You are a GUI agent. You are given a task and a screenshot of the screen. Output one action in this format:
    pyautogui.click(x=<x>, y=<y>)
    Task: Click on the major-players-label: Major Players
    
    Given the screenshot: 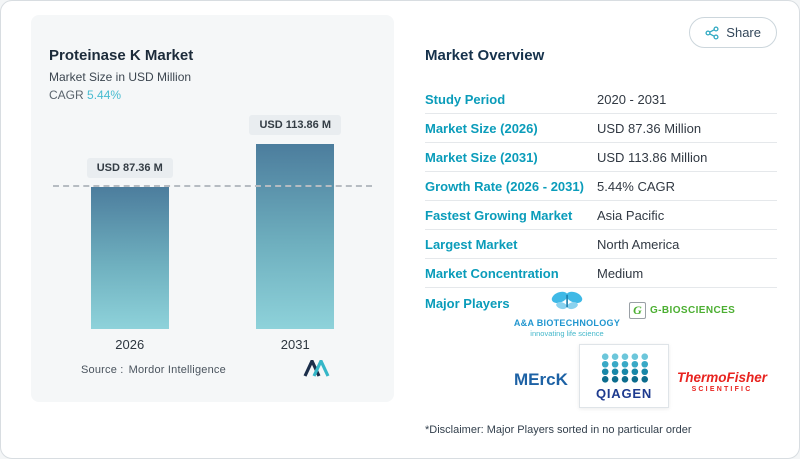 What is the action you would take?
    pyautogui.click(x=467, y=303)
    